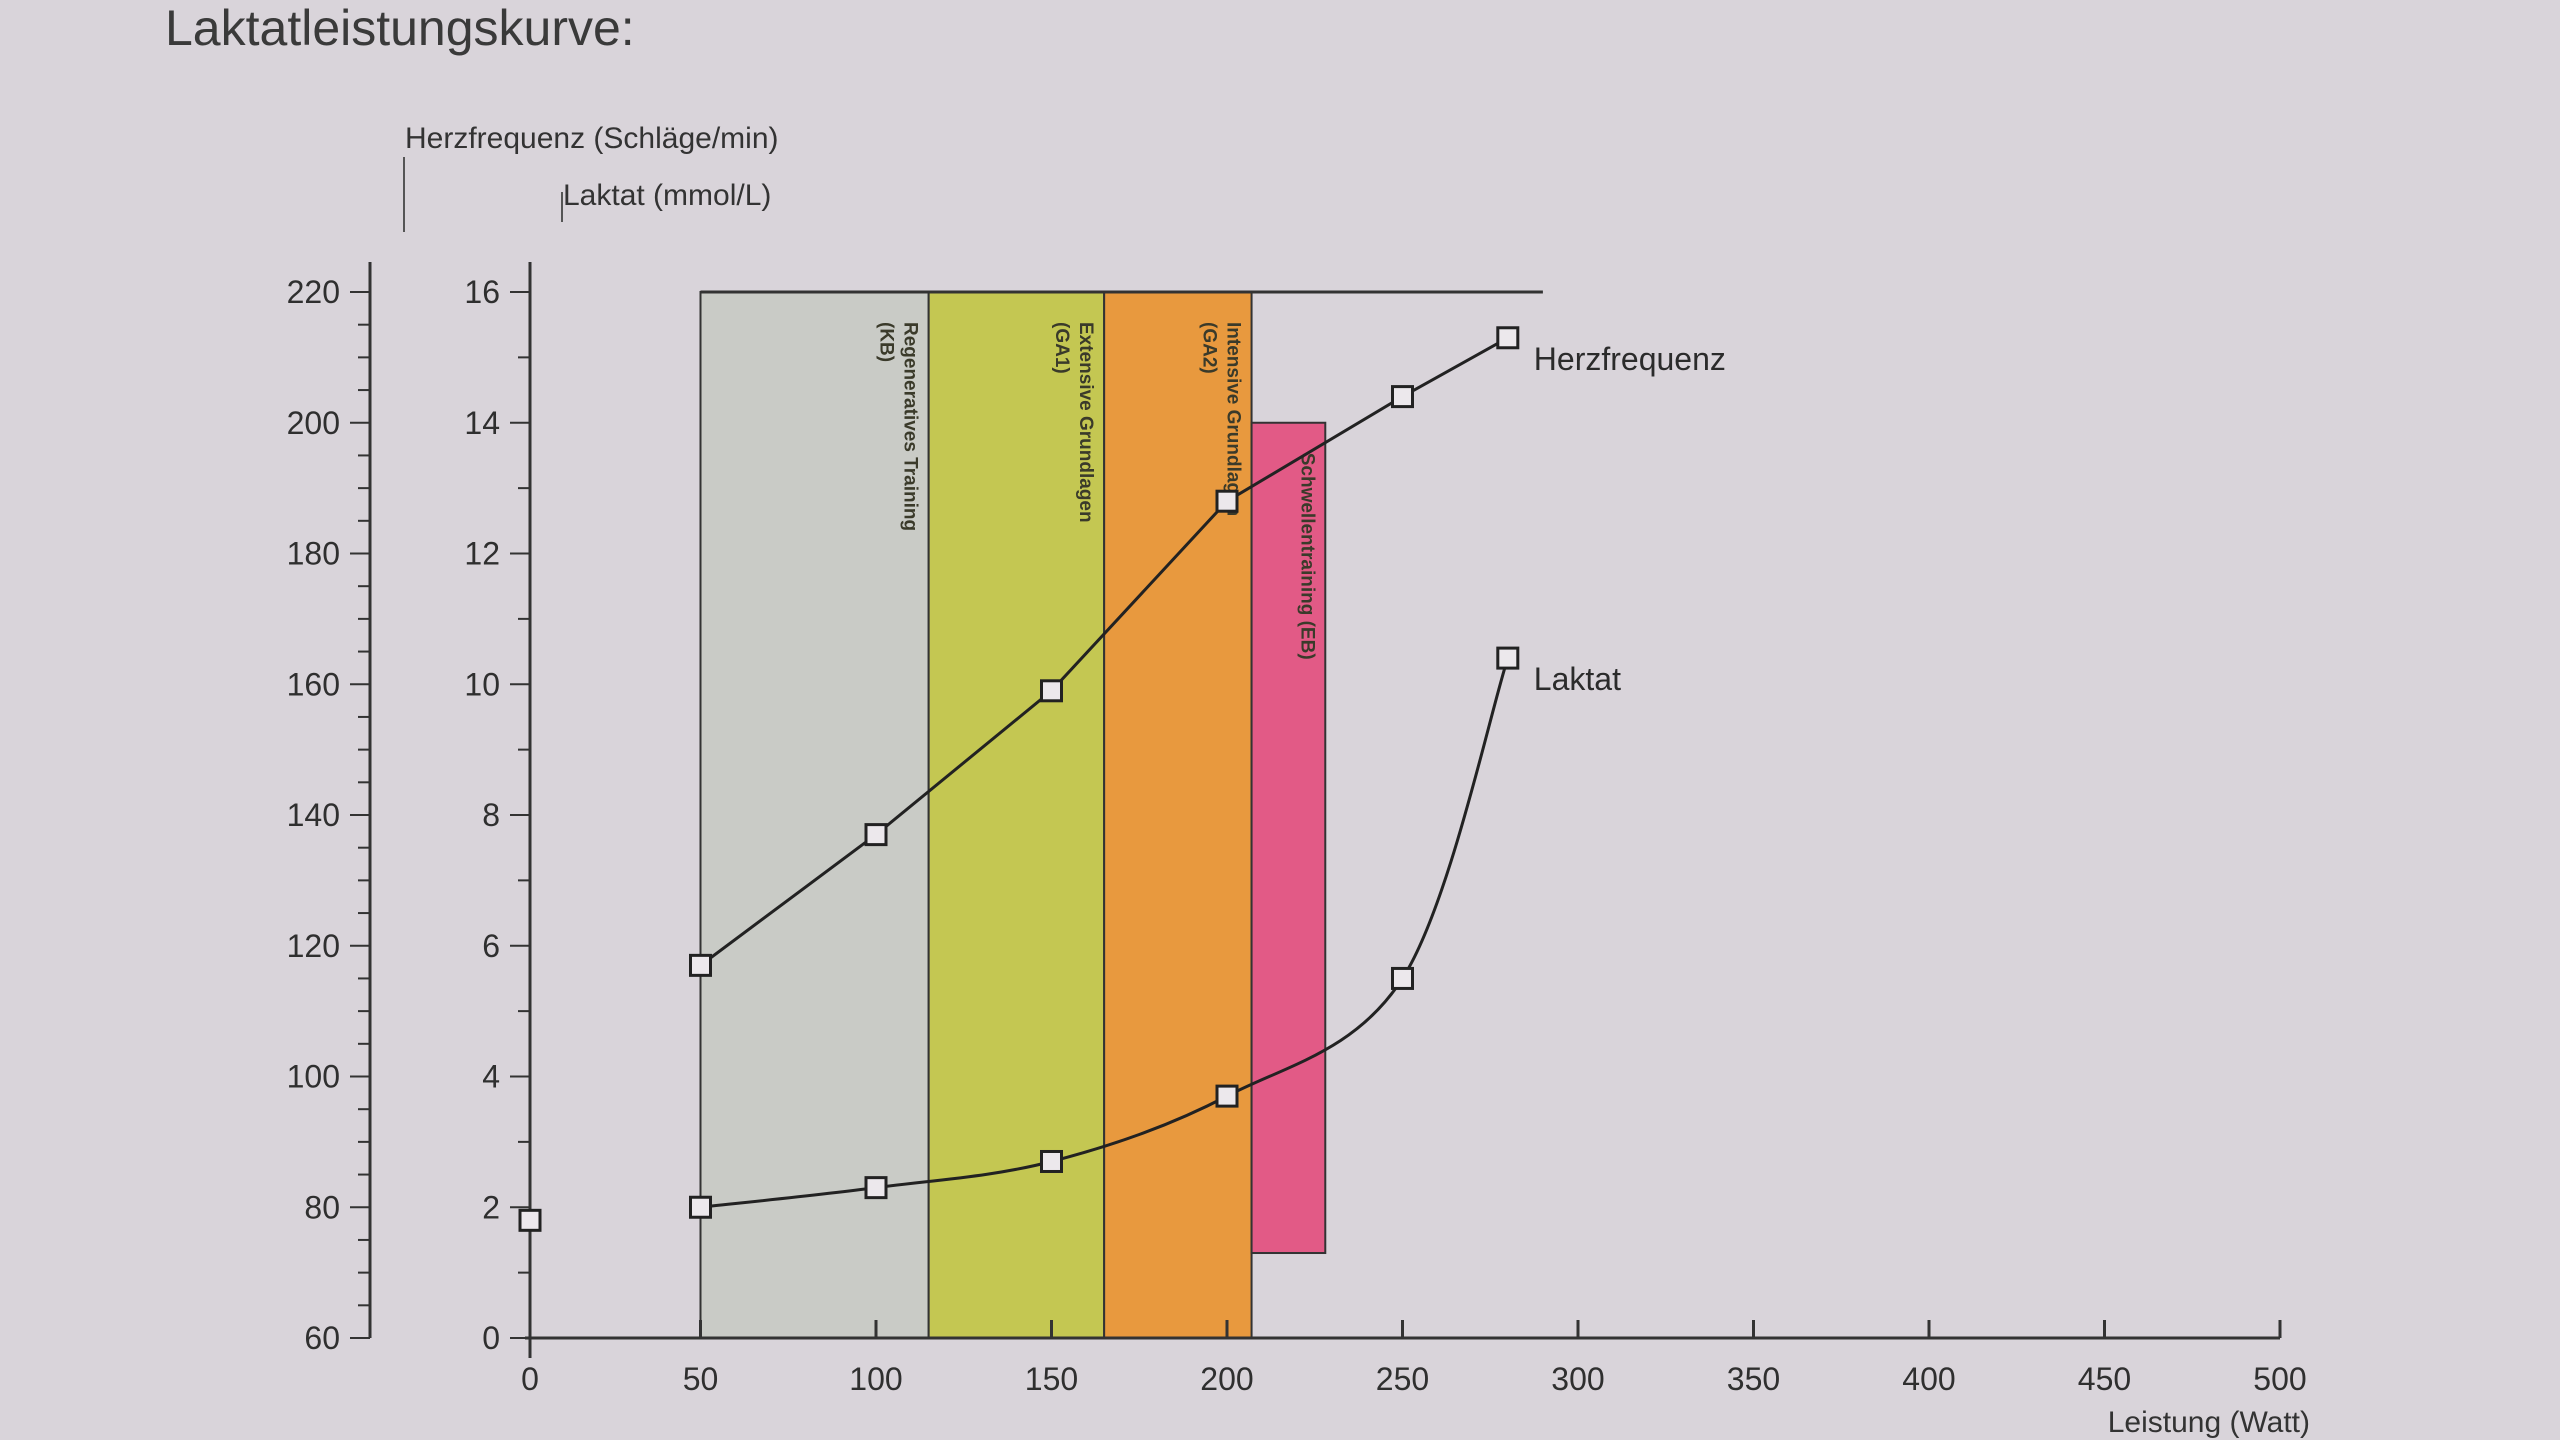 This screenshot has width=2560, height=1440. What do you see at coordinates (491, 1338) in the screenshot?
I see `lactate-tick-label: 0` at bounding box center [491, 1338].